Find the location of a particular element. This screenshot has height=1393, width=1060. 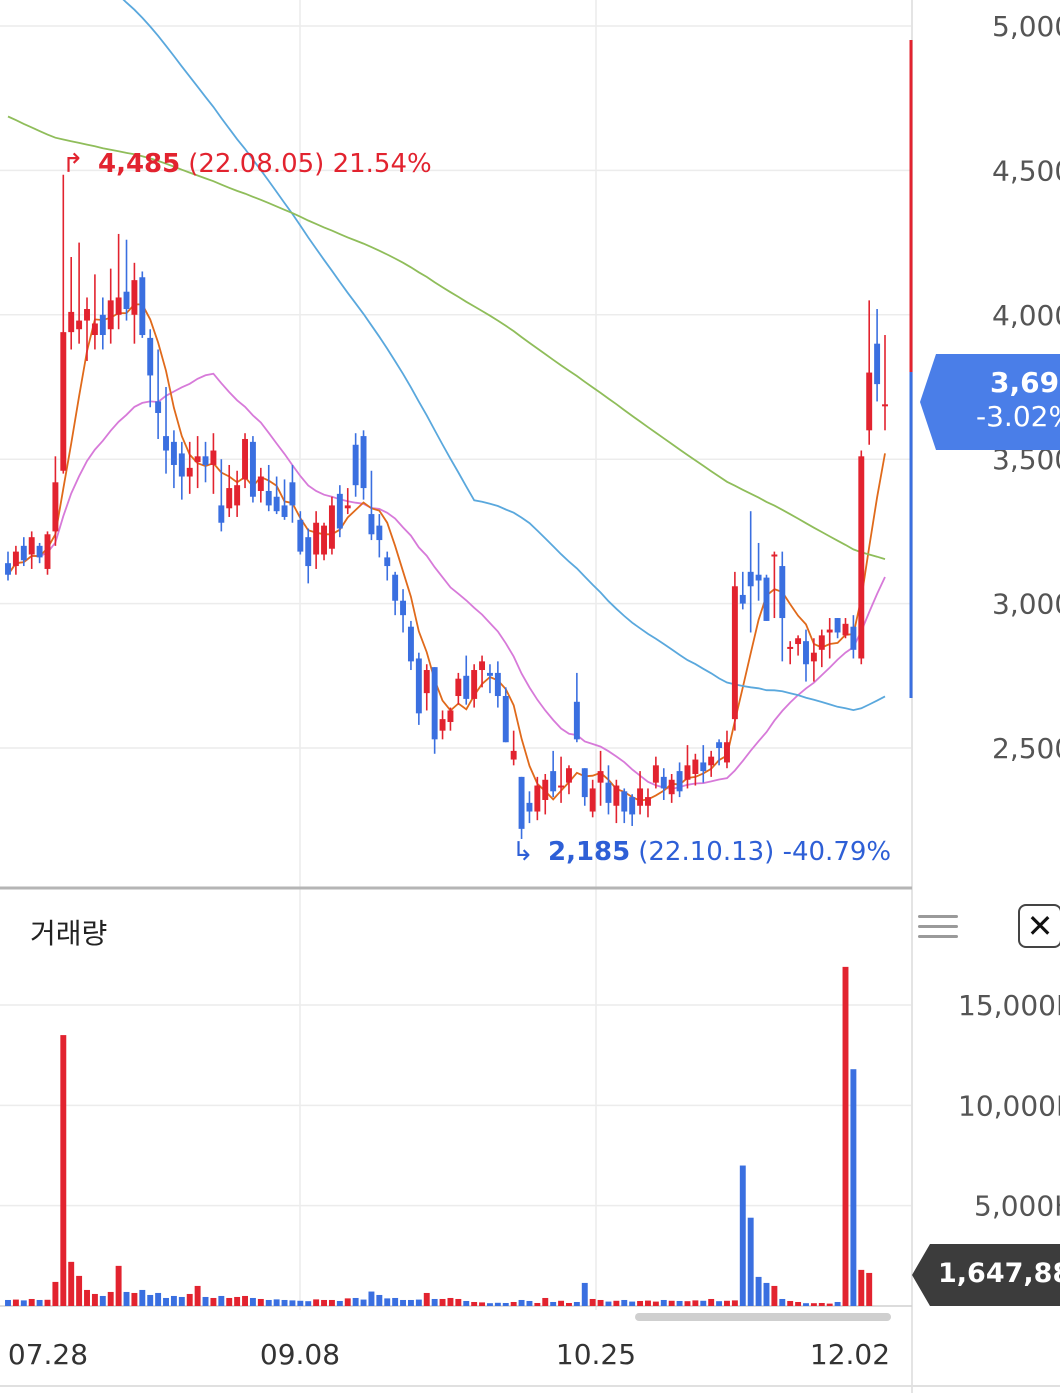

current-price: 3,690 is located at coordinates (1025, 382).